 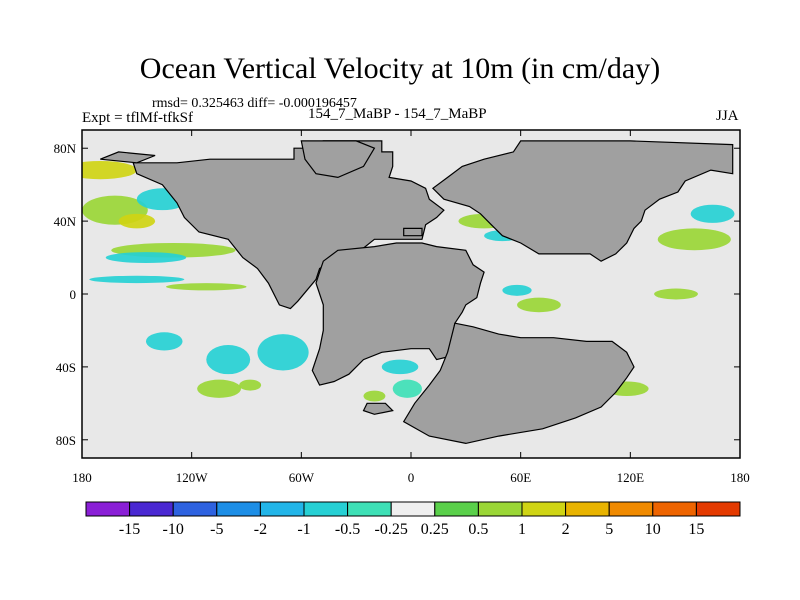 What do you see at coordinates (407, 388) in the screenshot?
I see `antarctic-peninsula-mix` at bounding box center [407, 388].